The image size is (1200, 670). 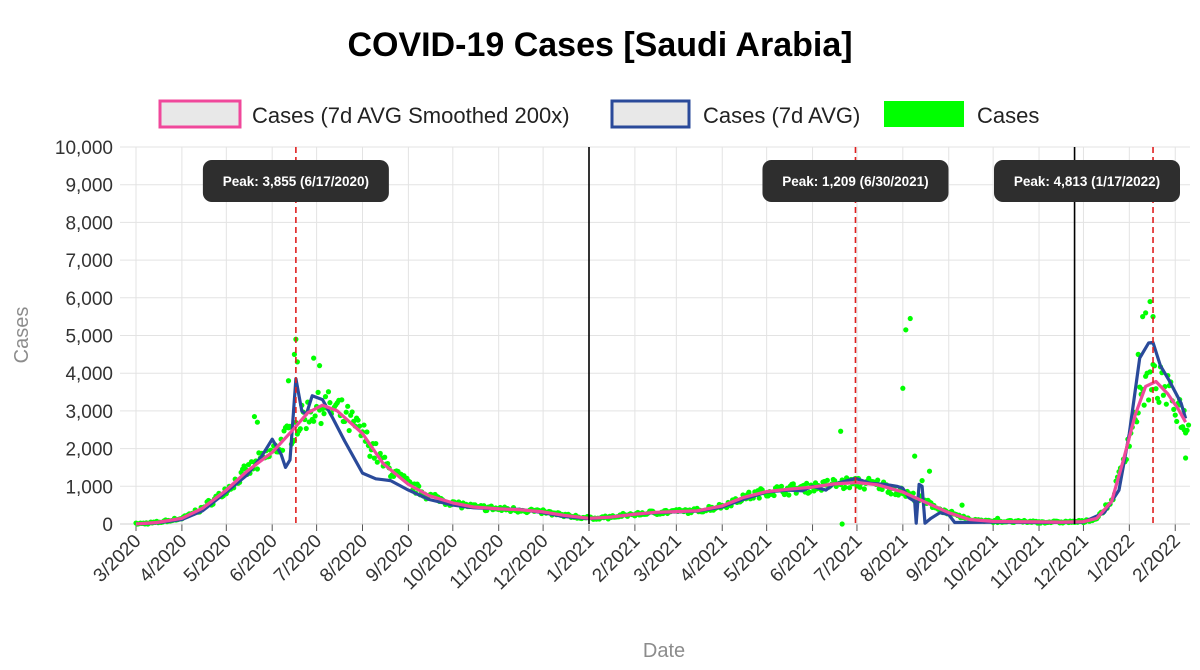 What do you see at coordinates (118, 559) in the screenshot?
I see `x-tick-label: 3/2020` at bounding box center [118, 559].